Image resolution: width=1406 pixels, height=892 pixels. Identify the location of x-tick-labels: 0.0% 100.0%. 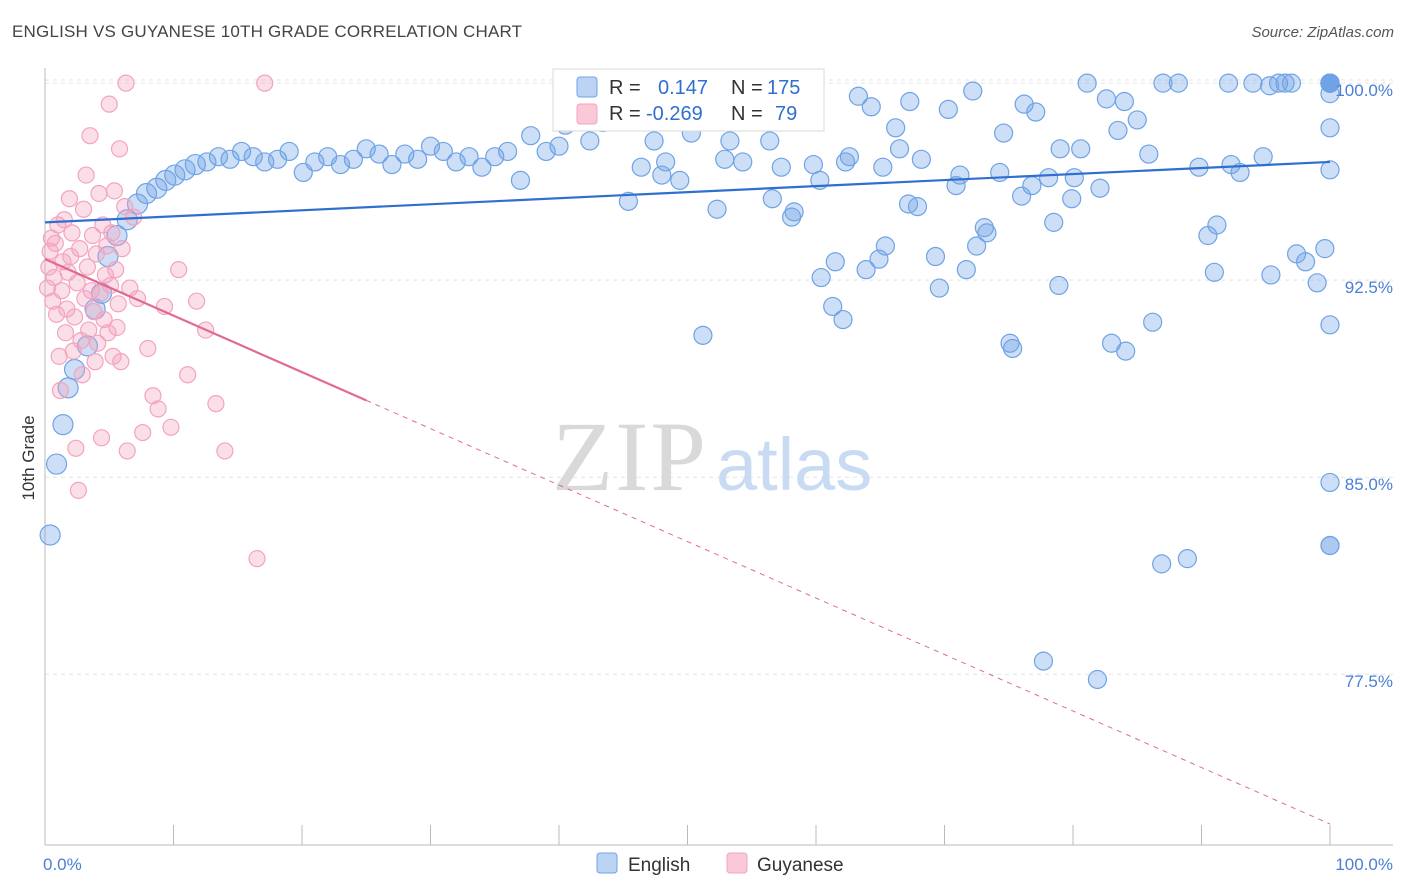
(718, 864).